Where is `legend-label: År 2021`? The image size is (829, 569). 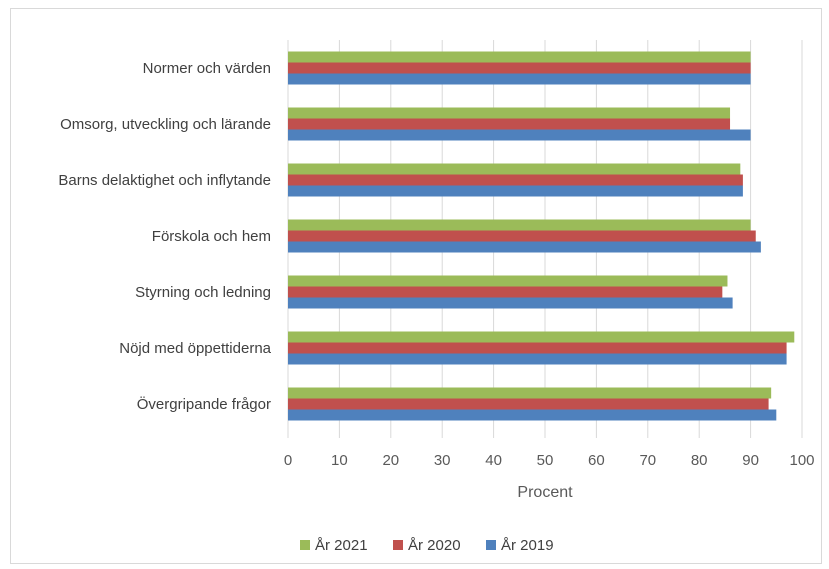
legend-label: År 2021 is located at coordinates (341, 545).